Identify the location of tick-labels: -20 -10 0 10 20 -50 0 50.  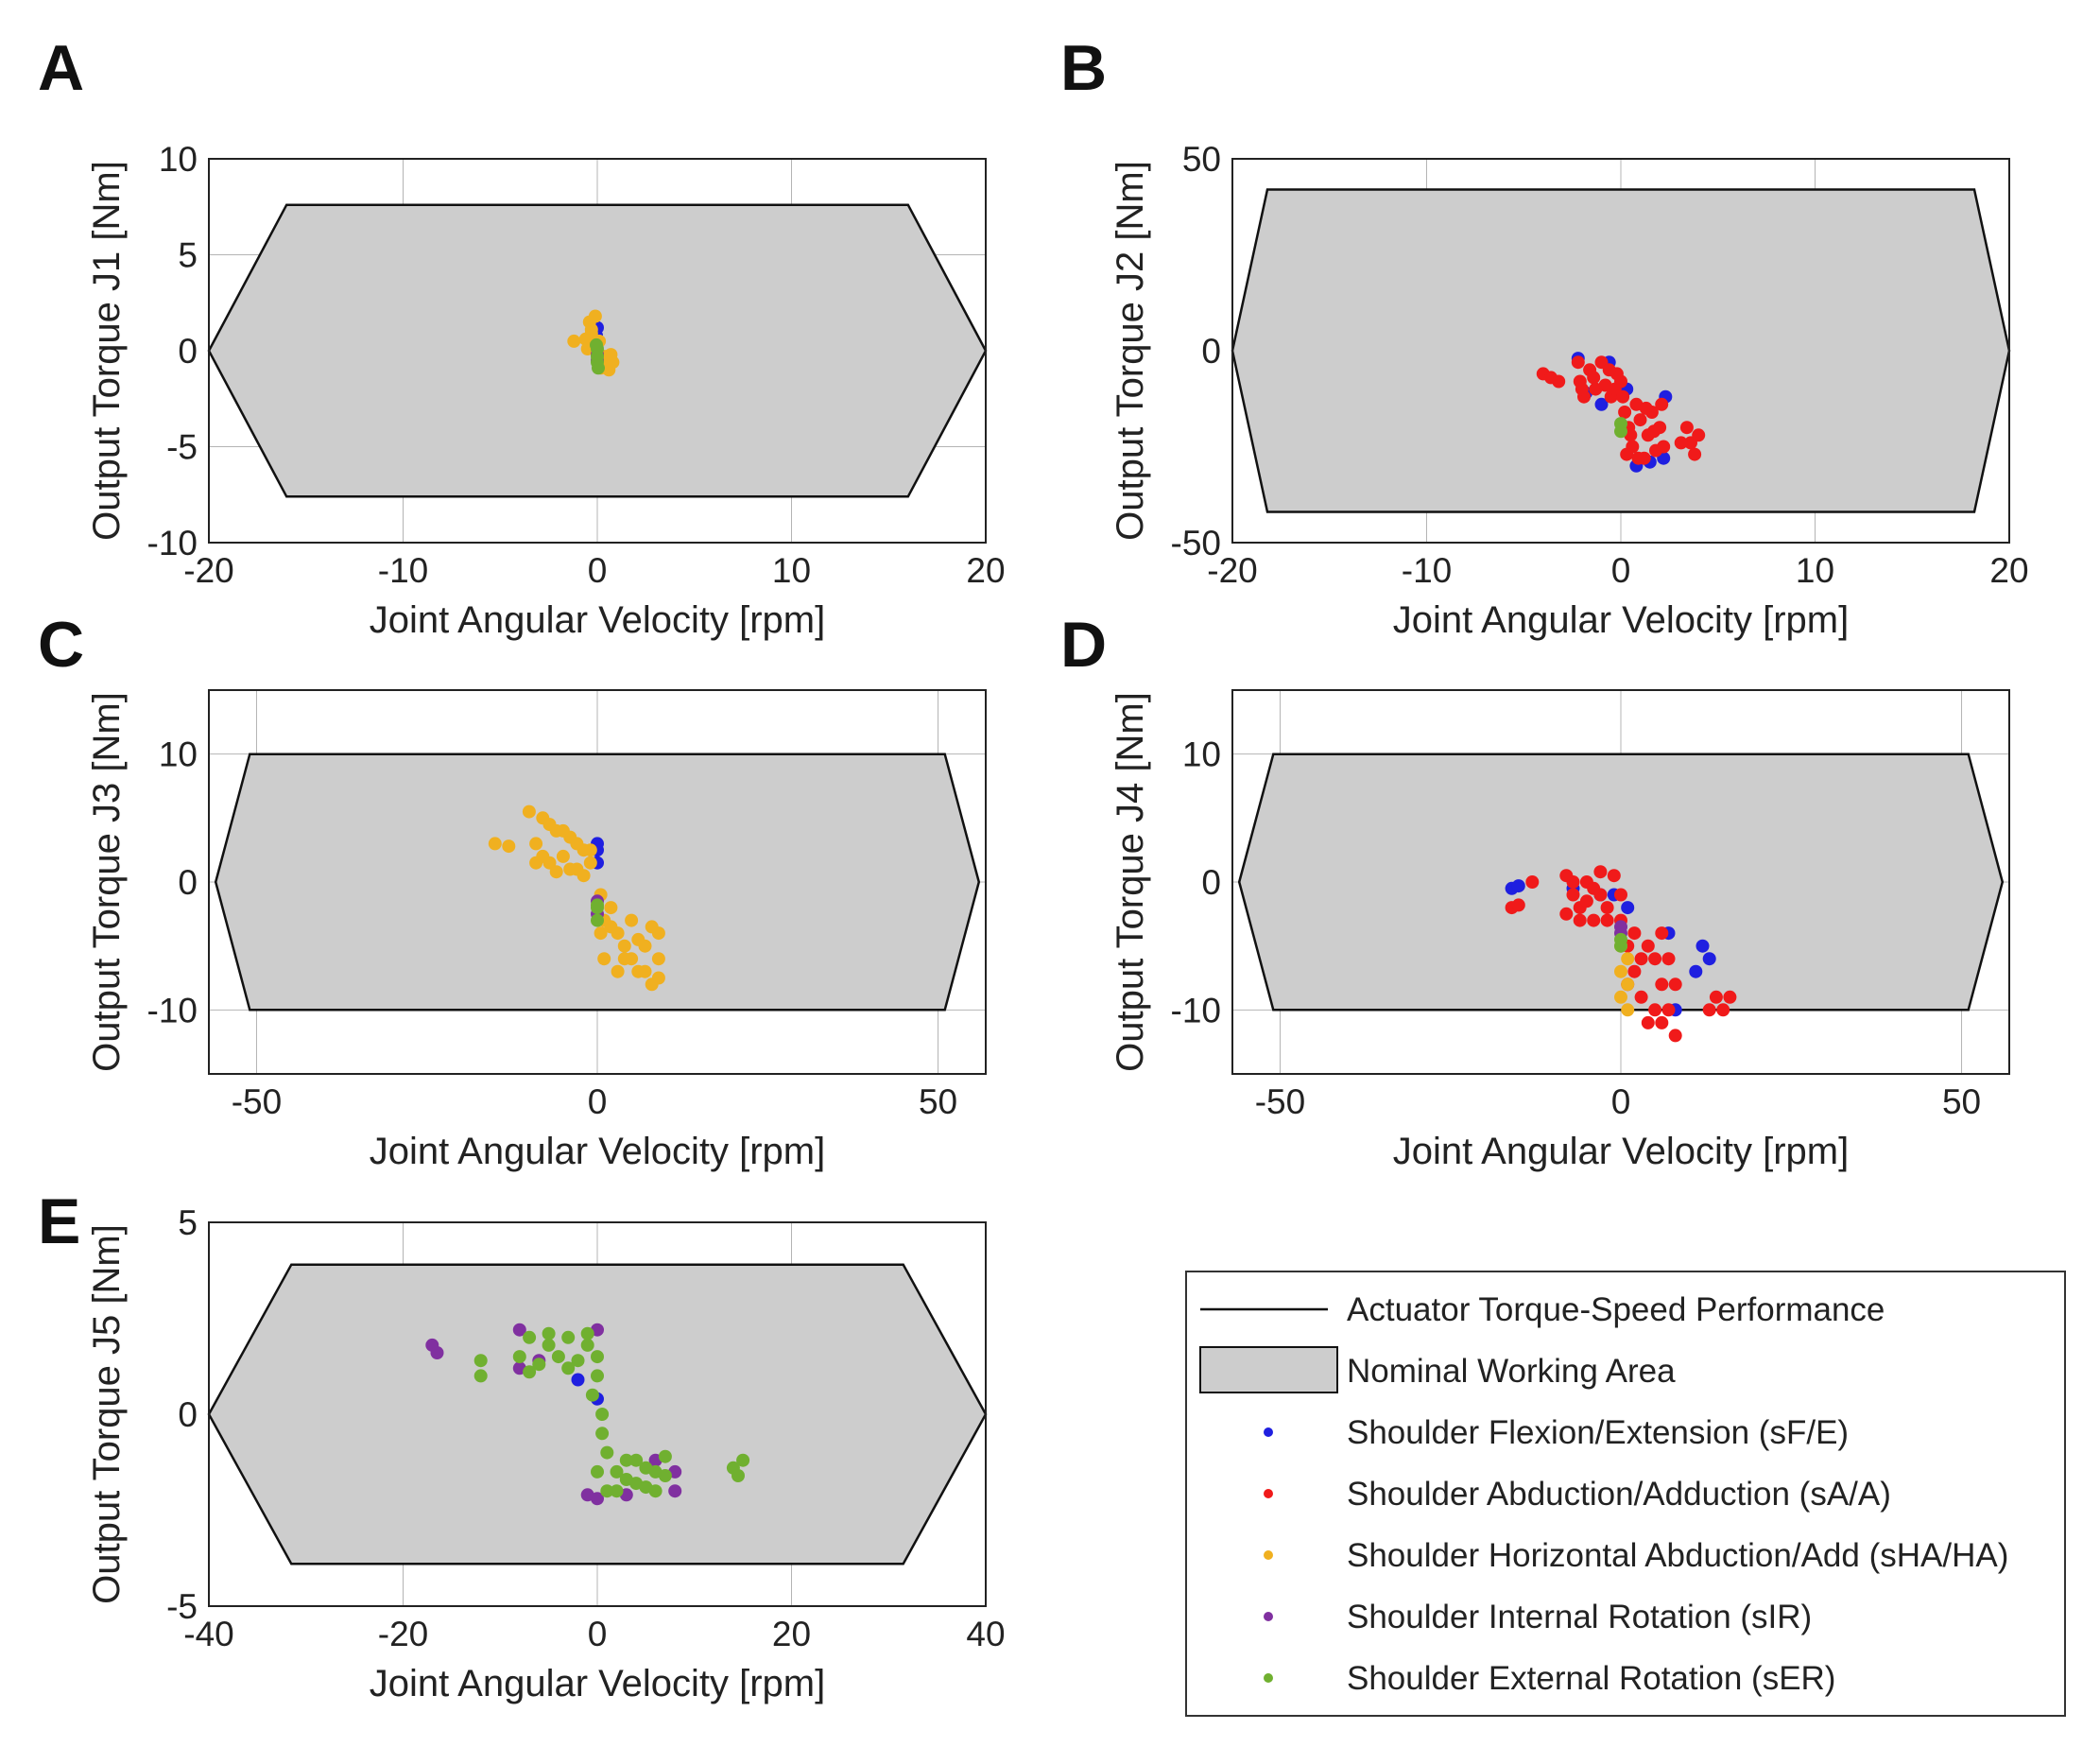
(1600, 365).